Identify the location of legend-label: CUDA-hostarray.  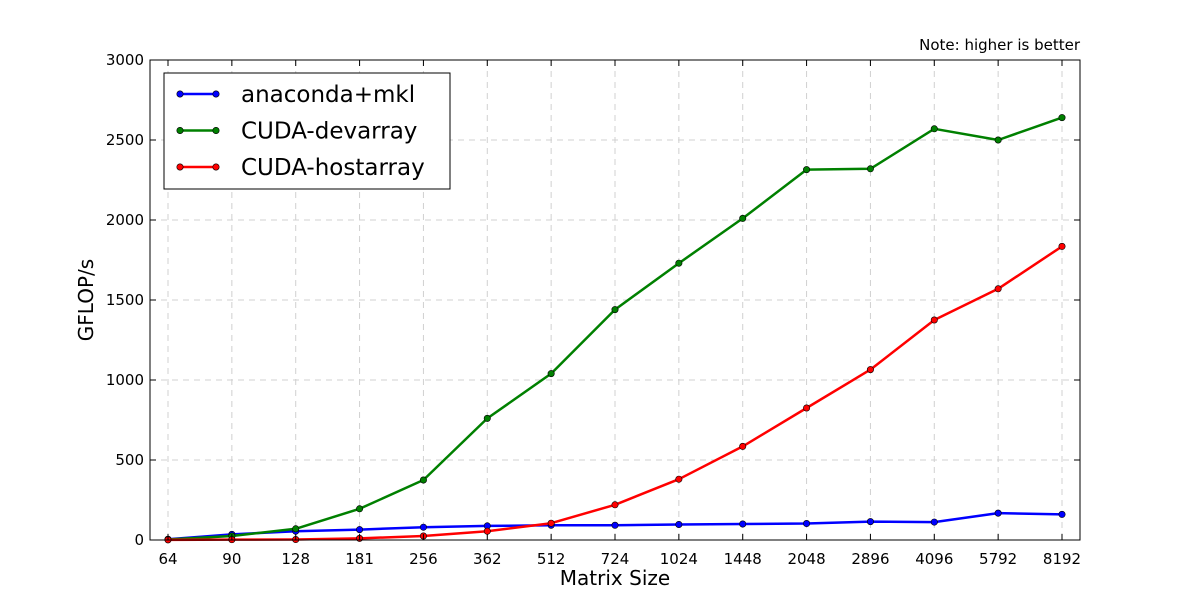
(333, 168).